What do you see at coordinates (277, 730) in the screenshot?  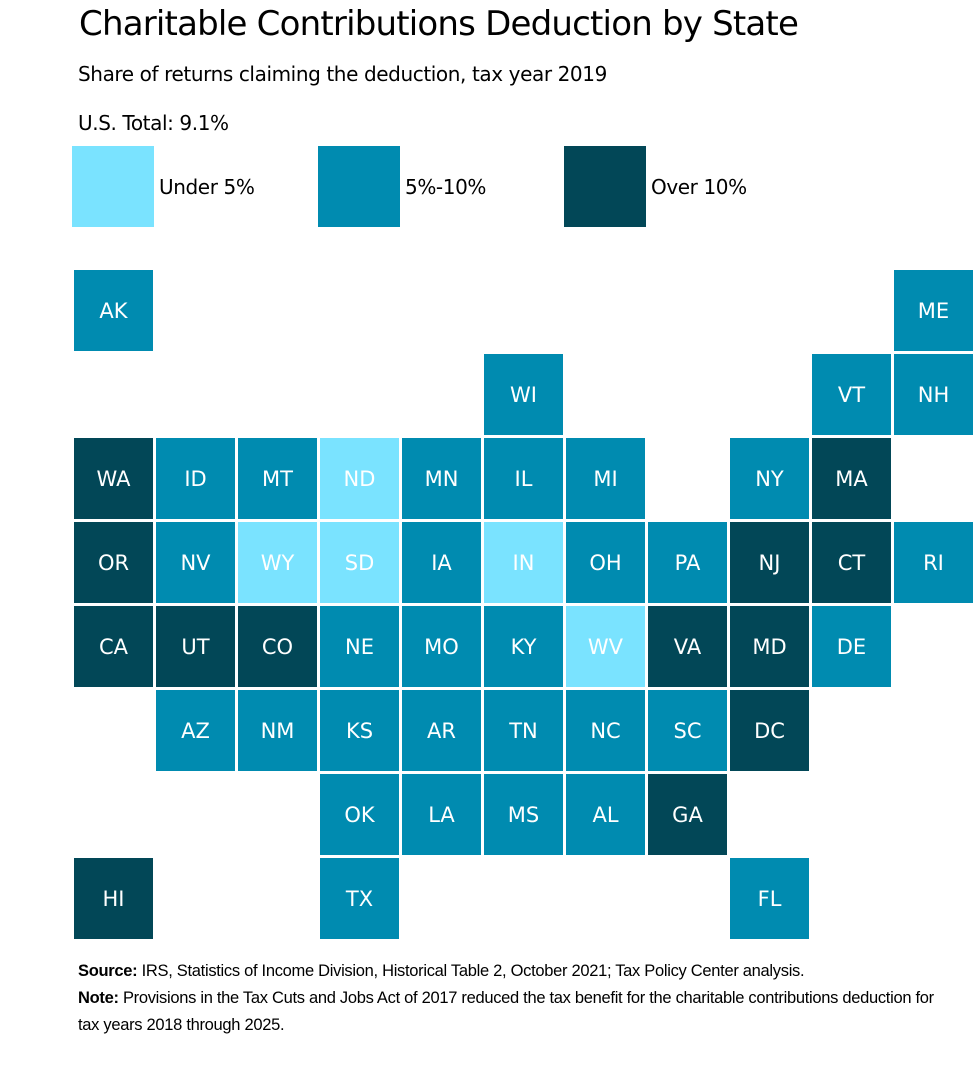 I see `state-tile-nm: NM` at bounding box center [277, 730].